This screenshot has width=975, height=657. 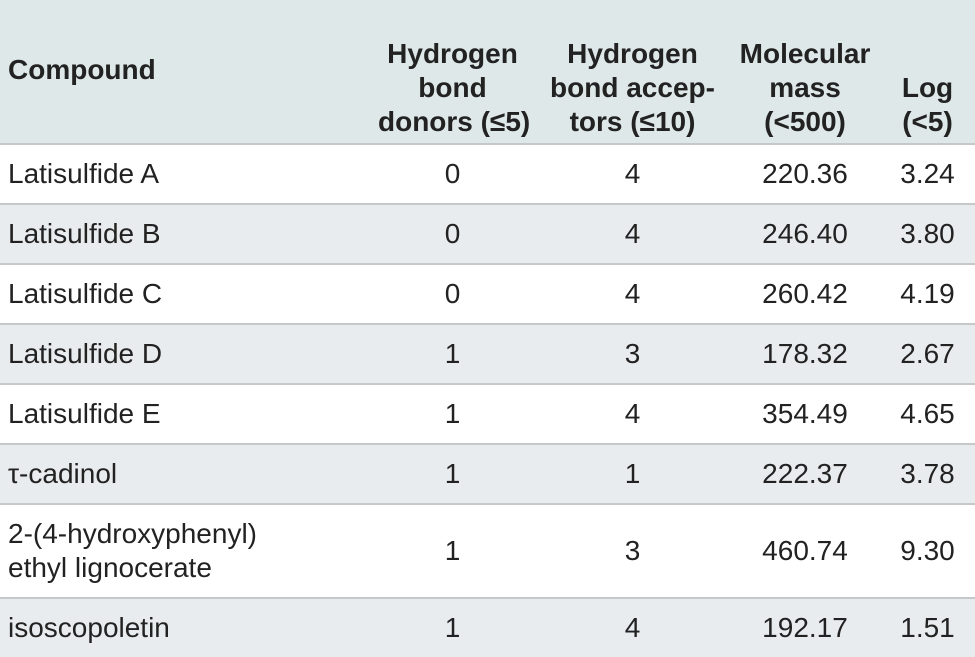 What do you see at coordinates (927, 173) in the screenshot?
I see `value-cell: 3.24` at bounding box center [927, 173].